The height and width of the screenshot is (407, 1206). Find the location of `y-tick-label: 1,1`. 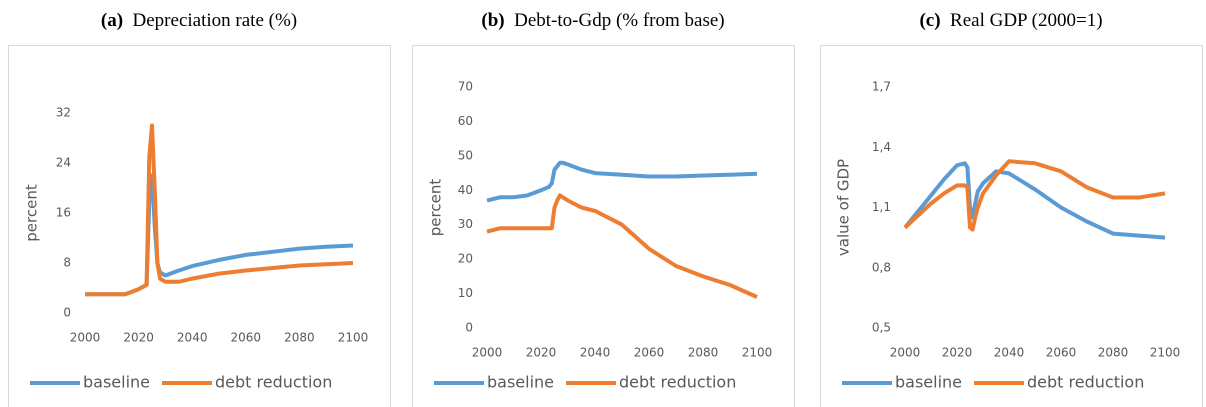

y-tick-label: 1,1 is located at coordinates (881, 207).